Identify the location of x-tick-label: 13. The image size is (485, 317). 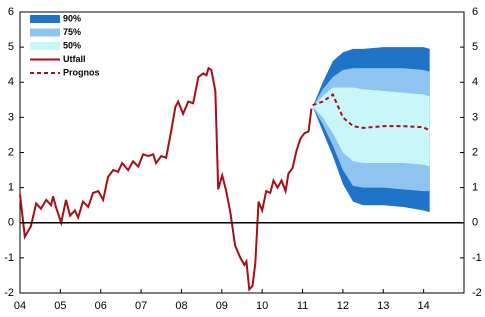
(383, 306).